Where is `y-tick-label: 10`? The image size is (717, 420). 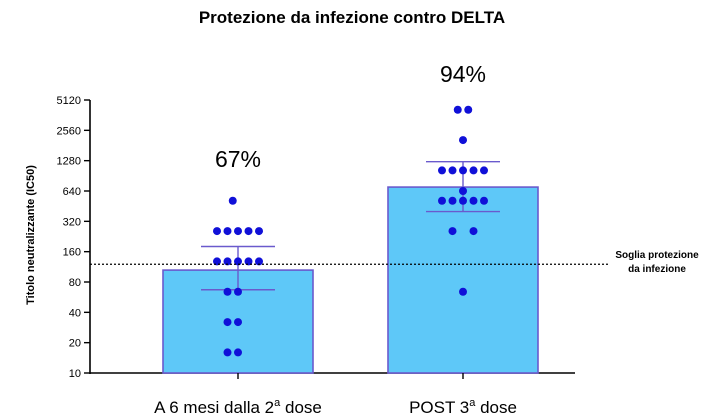
y-tick-label: 10 is located at coordinates (75, 374).